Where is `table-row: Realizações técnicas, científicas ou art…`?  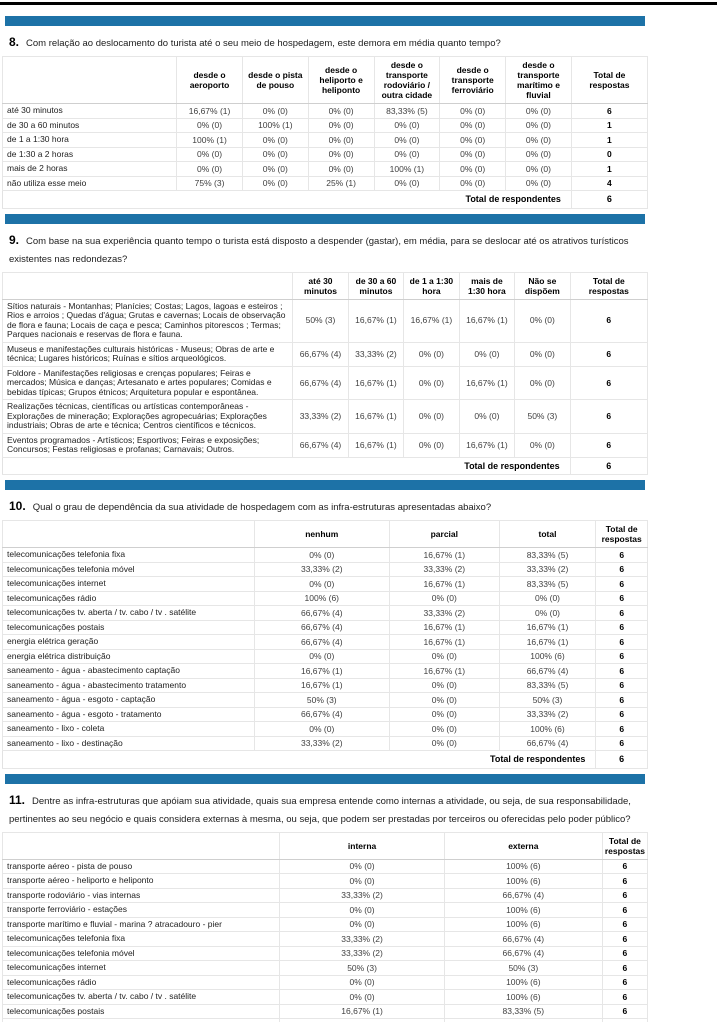
table-row: Realizações técnicas, científicas ou art… is located at coordinates (325, 416).